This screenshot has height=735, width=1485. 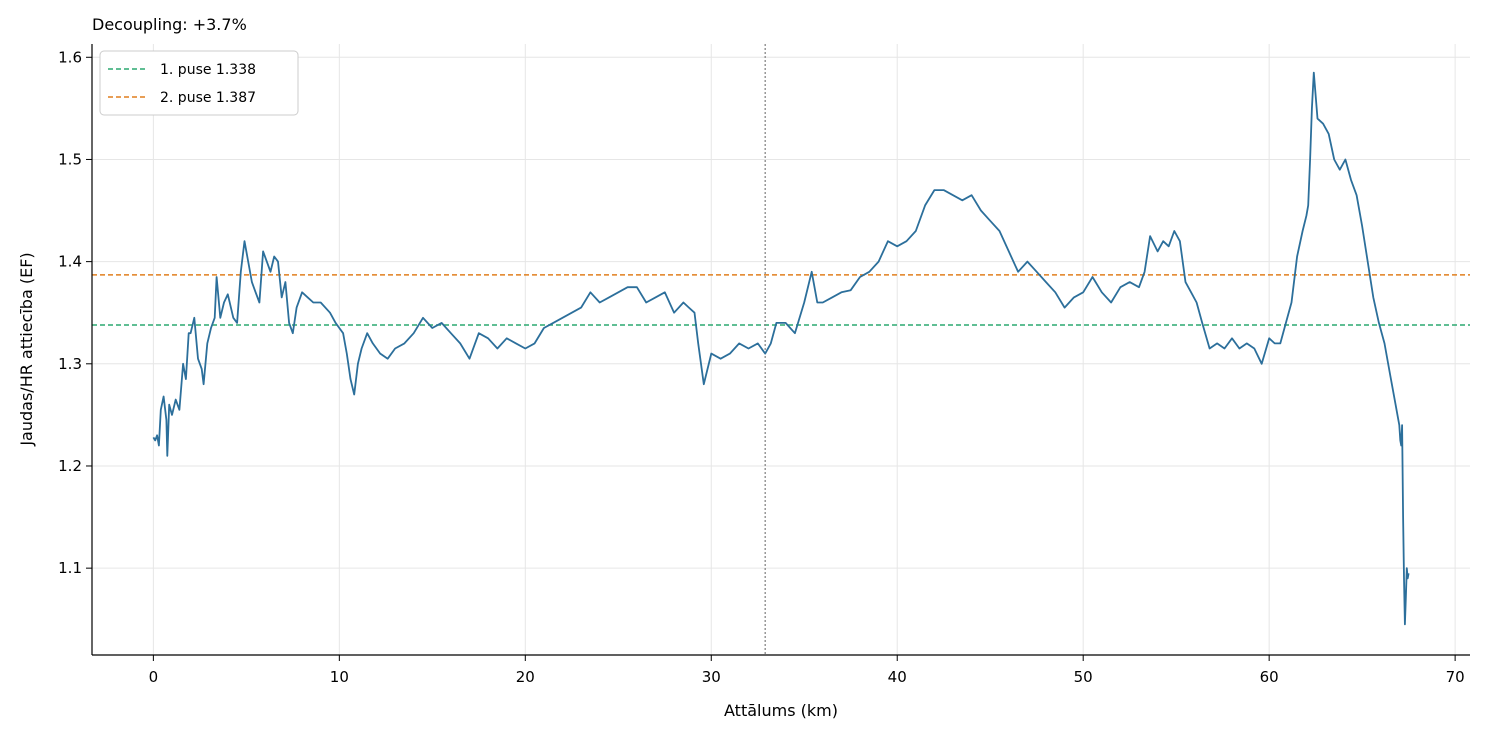 What do you see at coordinates (897, 677) in the screenshot?
I see `x-tick-label-4: 40` at bounding box center [897, 677].